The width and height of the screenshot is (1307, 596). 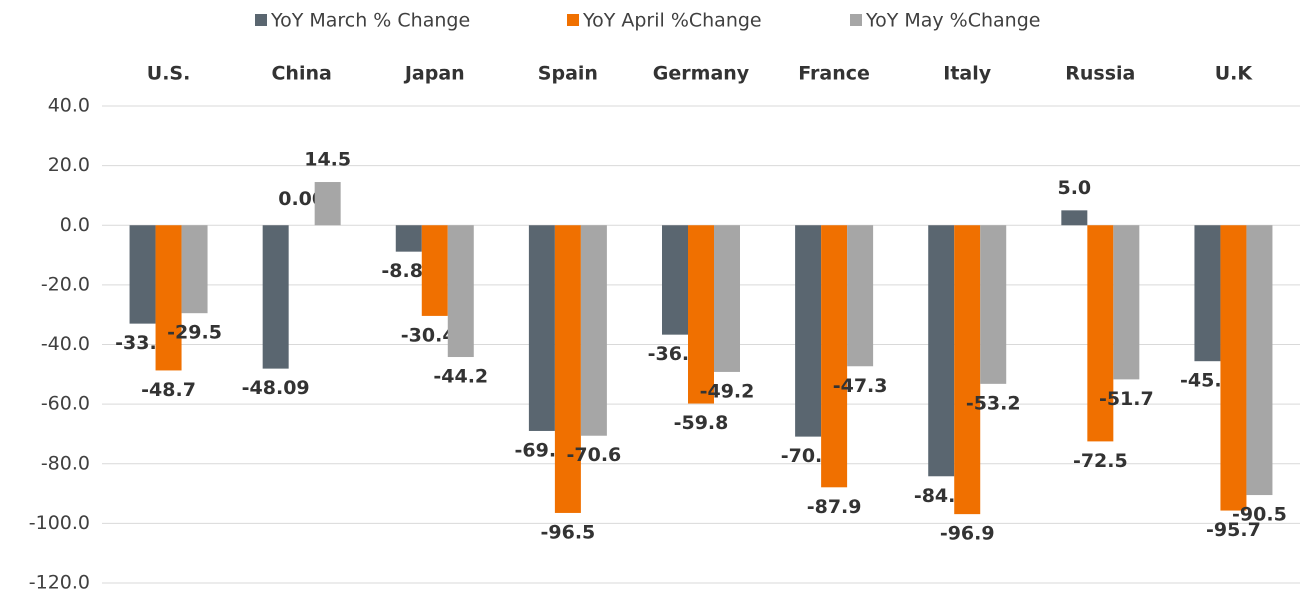 What do you see at coordinates (1259, 515) in the screenshot?
I see `data-label: -90.5` at bounding box center [1259, 515].